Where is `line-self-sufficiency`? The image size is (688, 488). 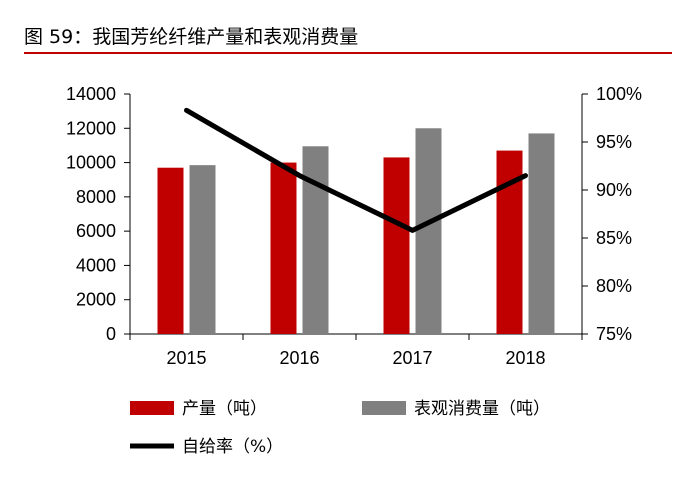 line-self-sufficiency is located at coordinates (356, 170).